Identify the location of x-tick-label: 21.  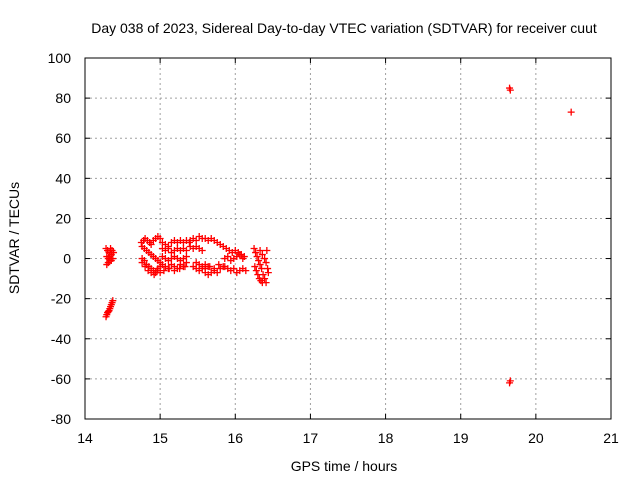
(611, 438).